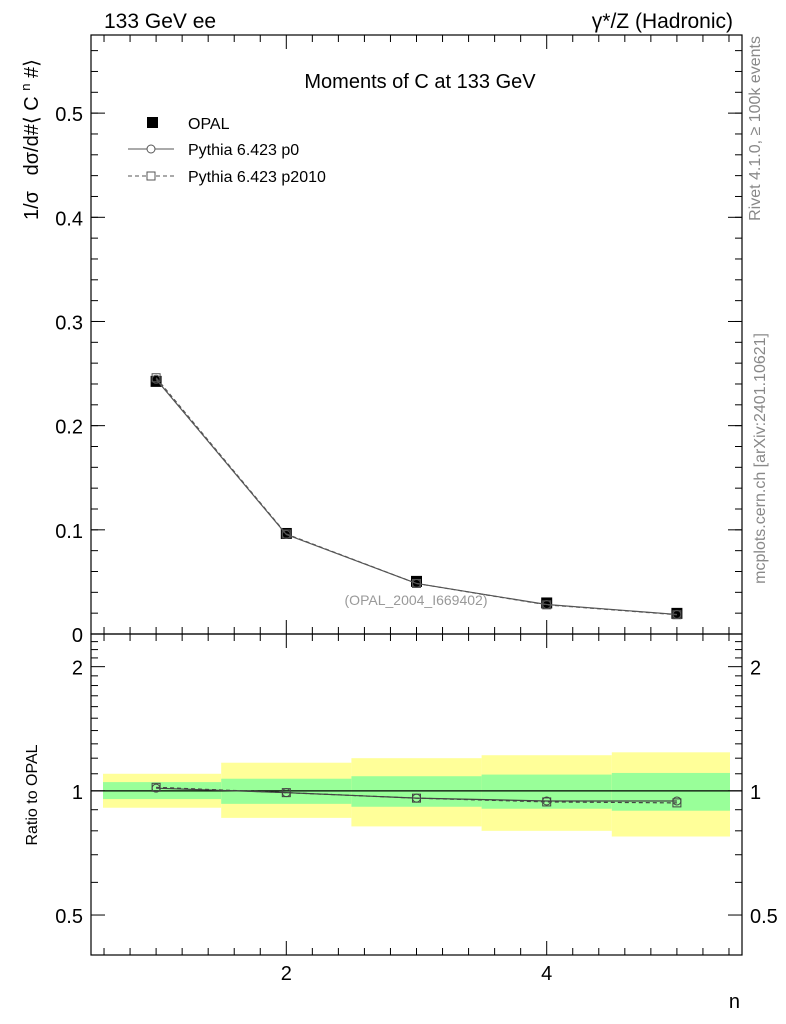 The image size is (786, 1024). What do you see at coordinates (209, 124) in the screenshot?
I see `legend-label-opal: OPAL` at bounding box center [209, 124].